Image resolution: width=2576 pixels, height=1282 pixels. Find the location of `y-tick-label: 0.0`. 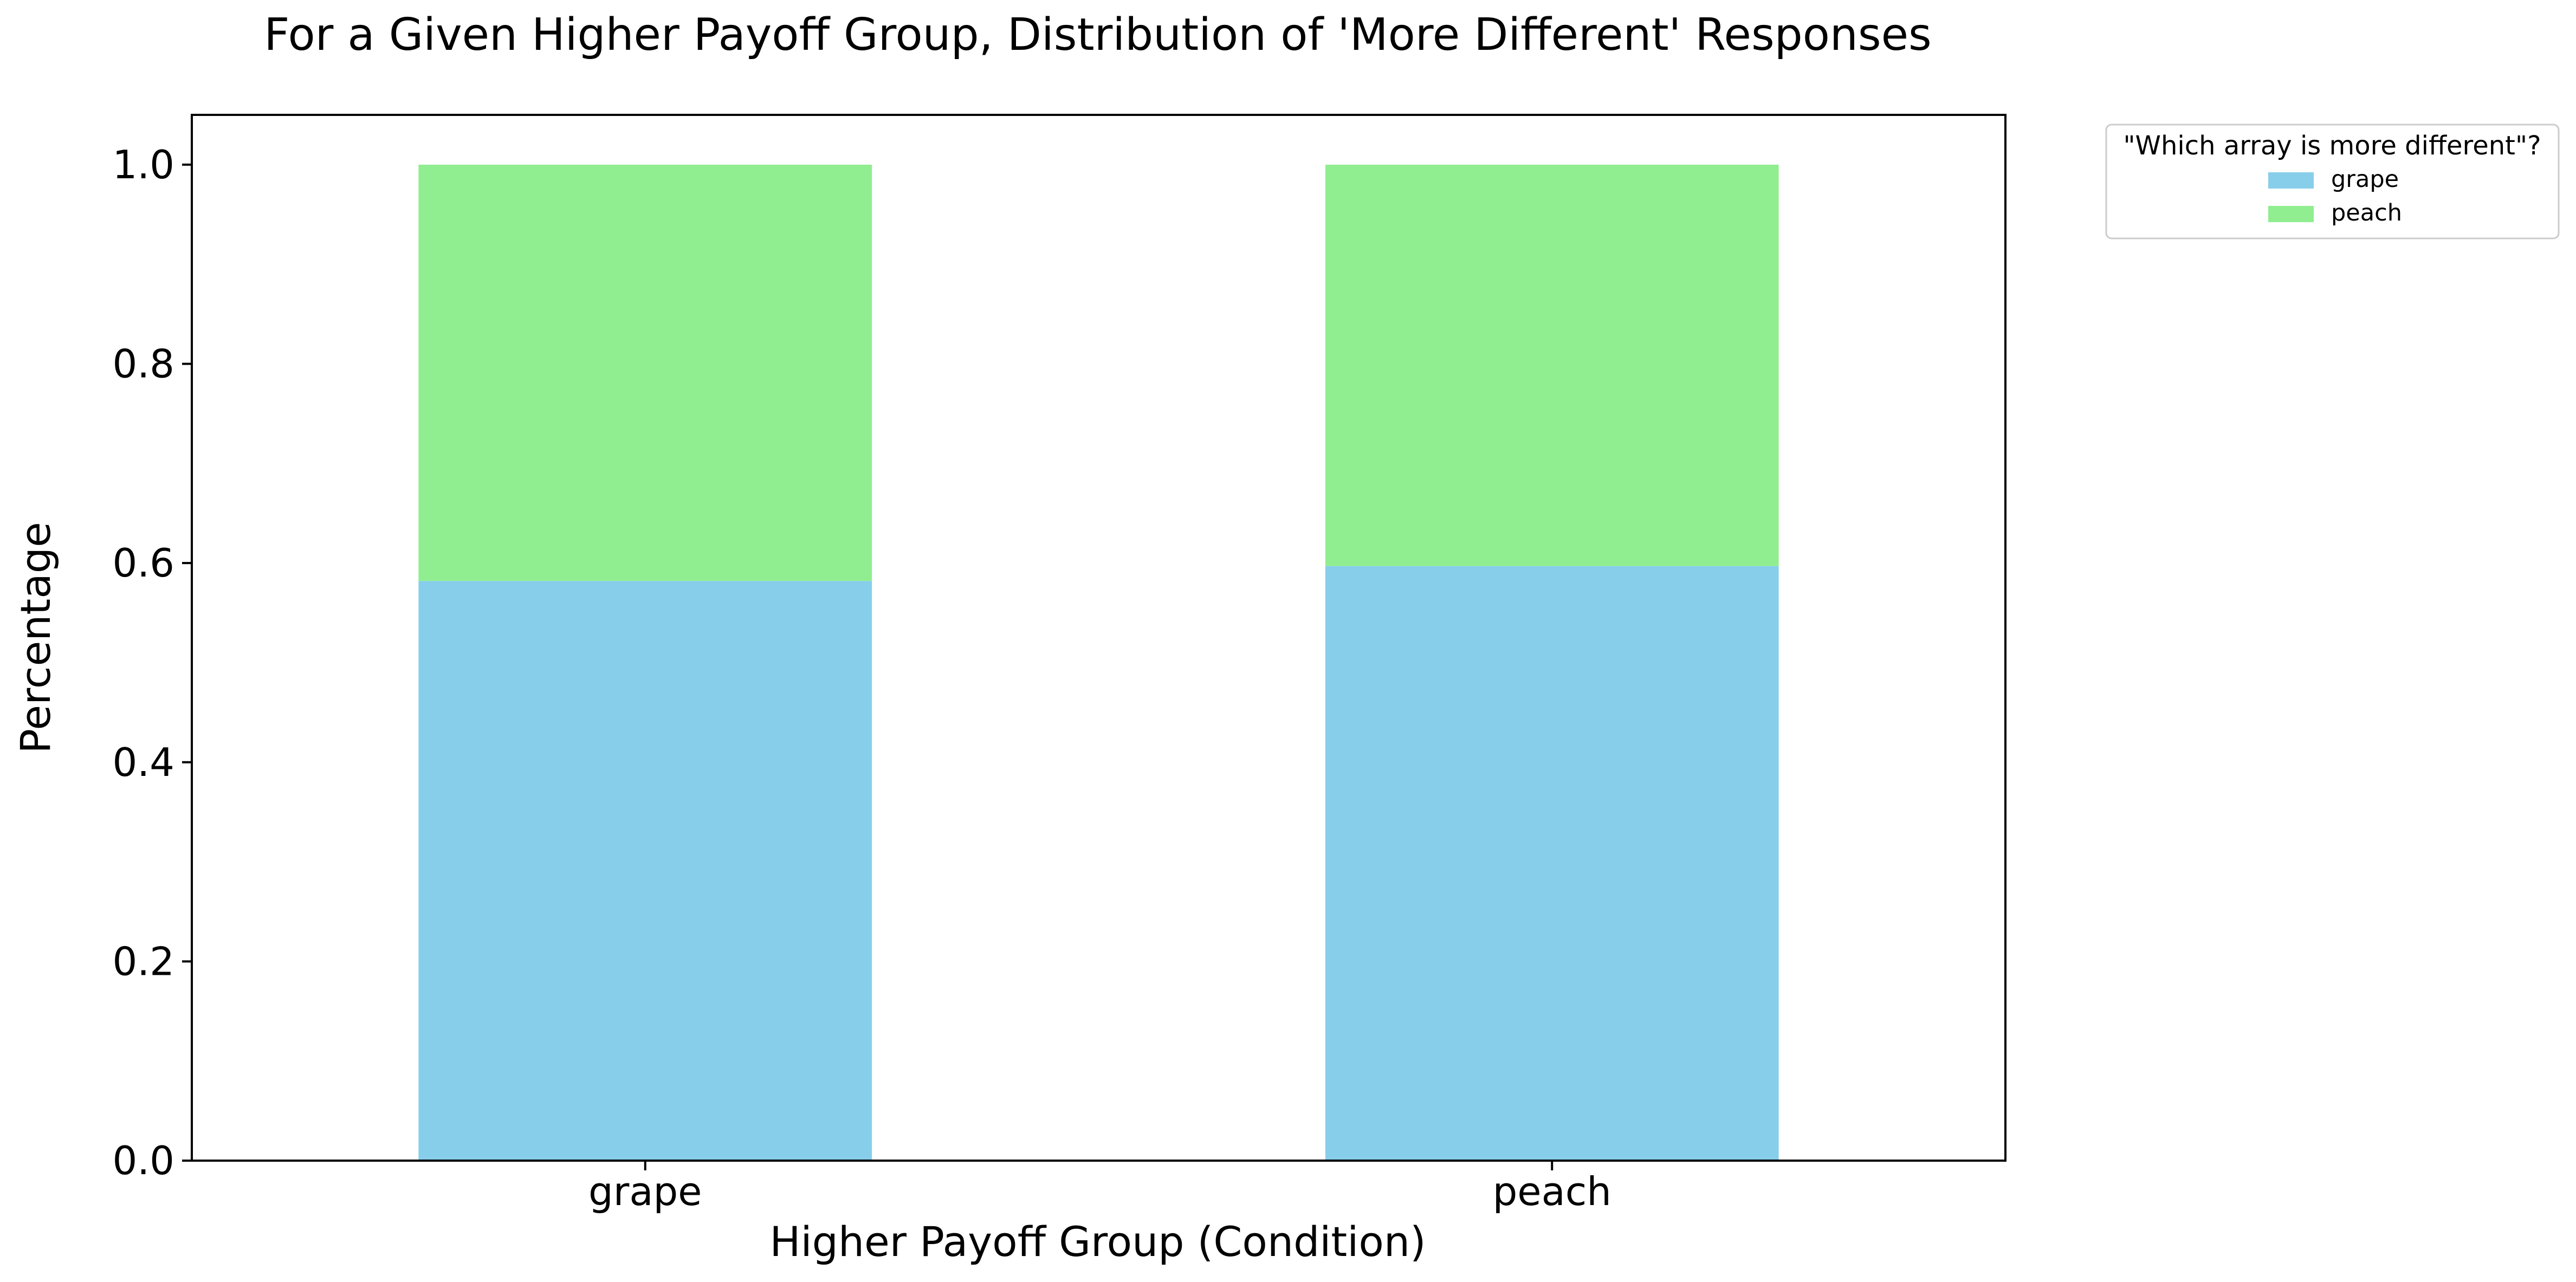

y-tick-label: 0.0 is located at coordinates (143, 1160).